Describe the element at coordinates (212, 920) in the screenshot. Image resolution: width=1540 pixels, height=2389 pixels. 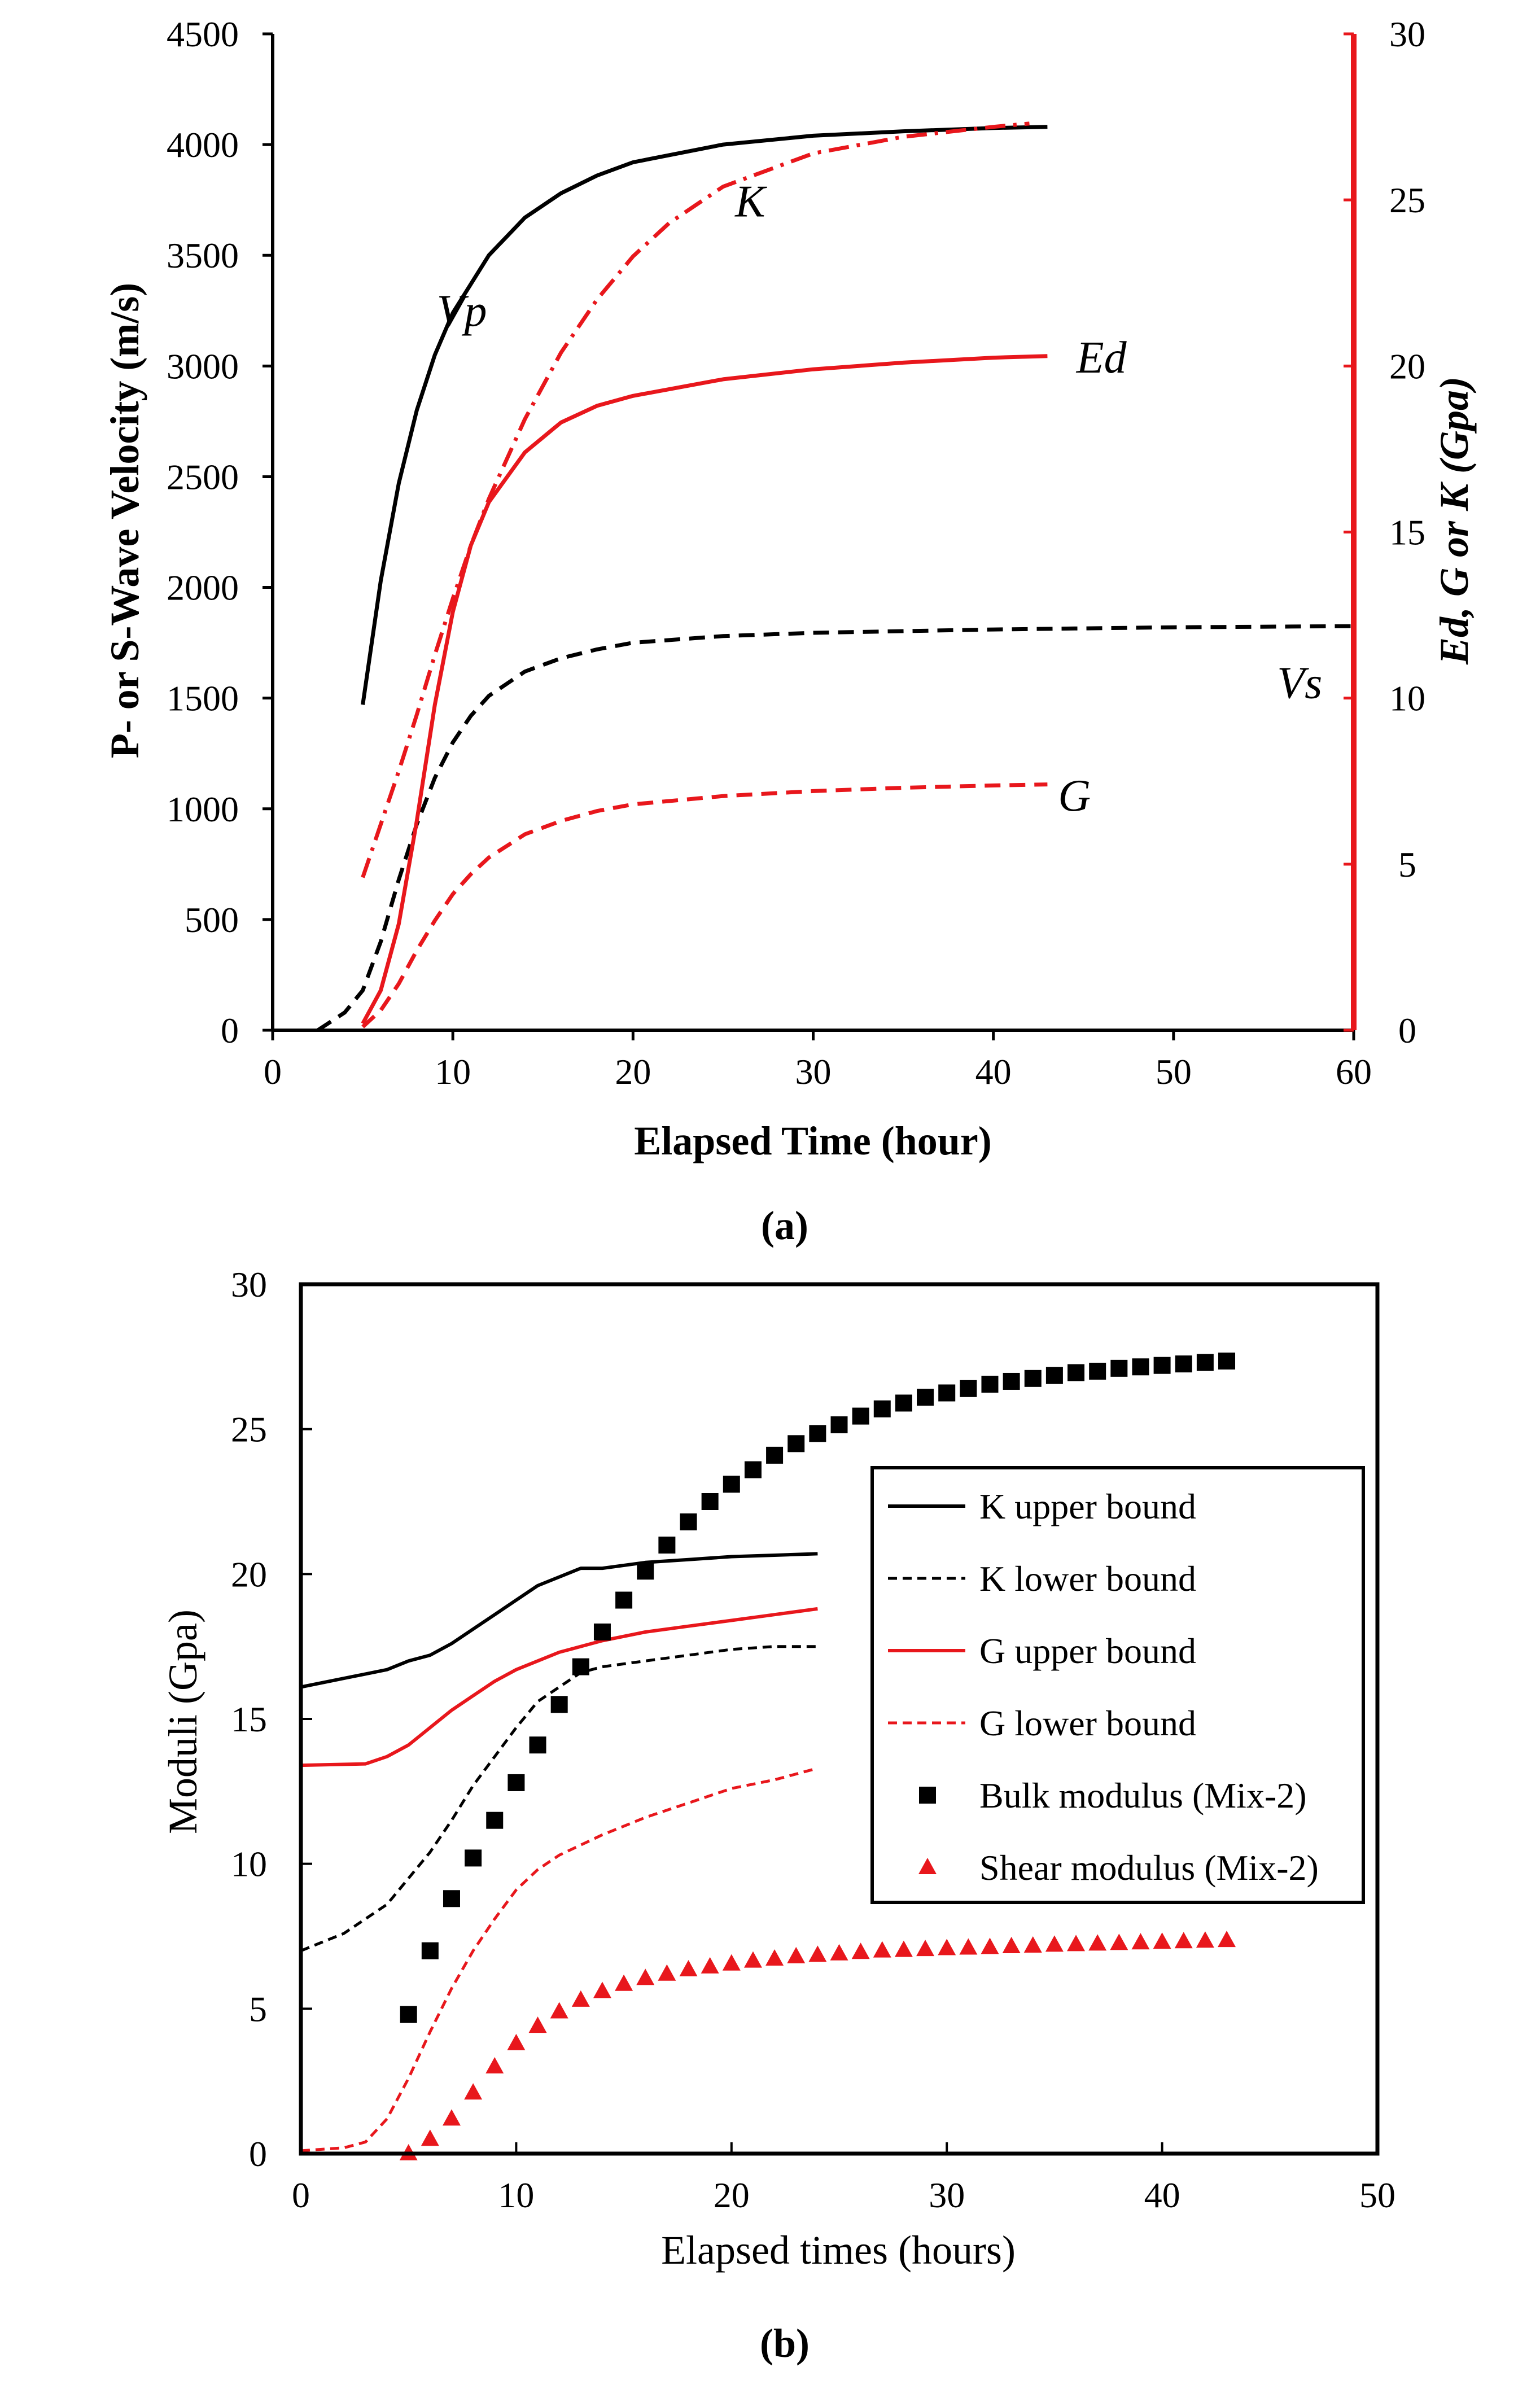
I see `panel-a-y-tick-label: 500` at that location.